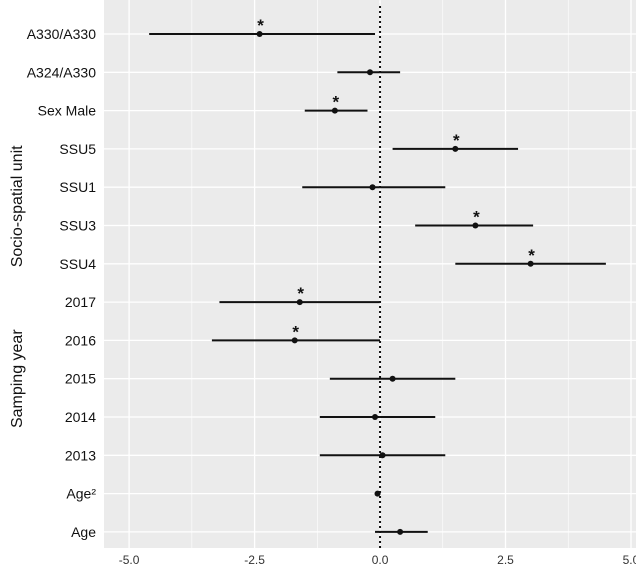  Describe the element at coordinates (83, 532) in the screenshot. I see `y-tick-label: Age` at that location.